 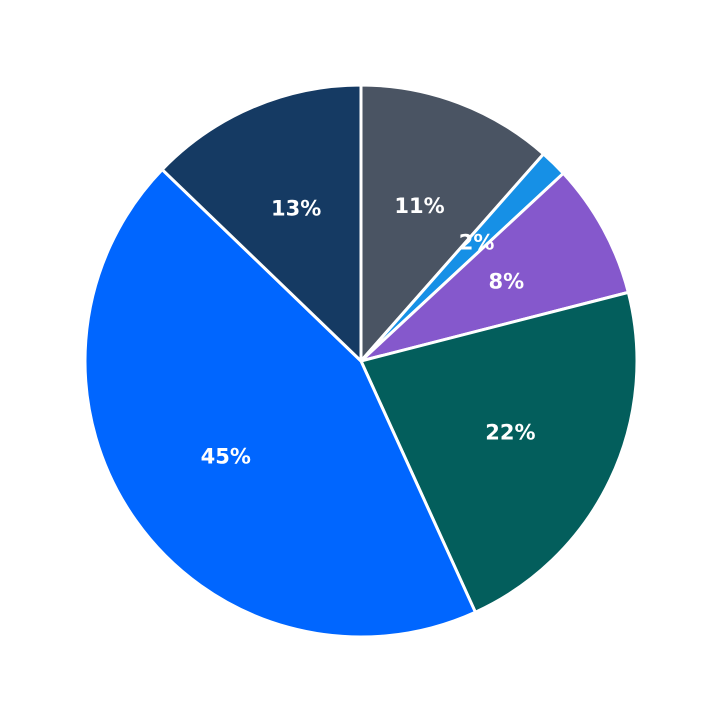 What do you see at coordinates (296, 209) in the screenshot?
I see `slice-label: 13%` at bounding box center [296, 209].